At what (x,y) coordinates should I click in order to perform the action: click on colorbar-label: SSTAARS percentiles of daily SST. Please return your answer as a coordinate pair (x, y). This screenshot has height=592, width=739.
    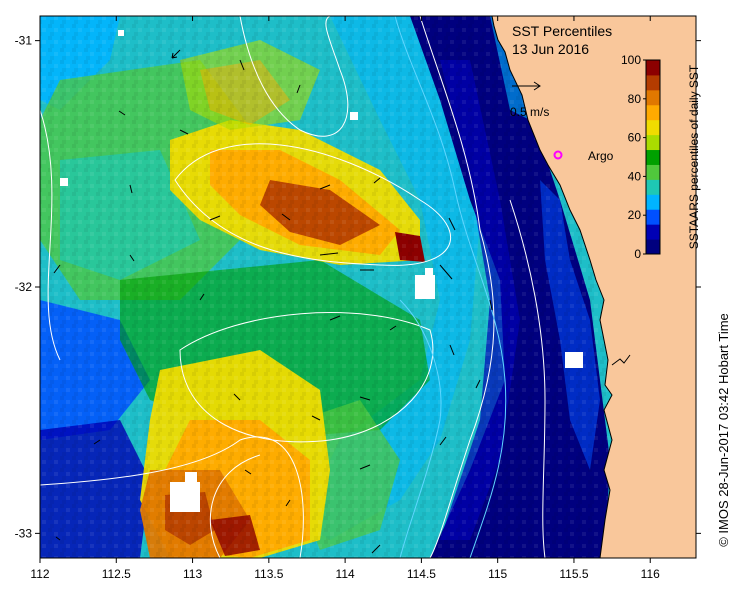
    Looking at the image, I should click on (694, 156).